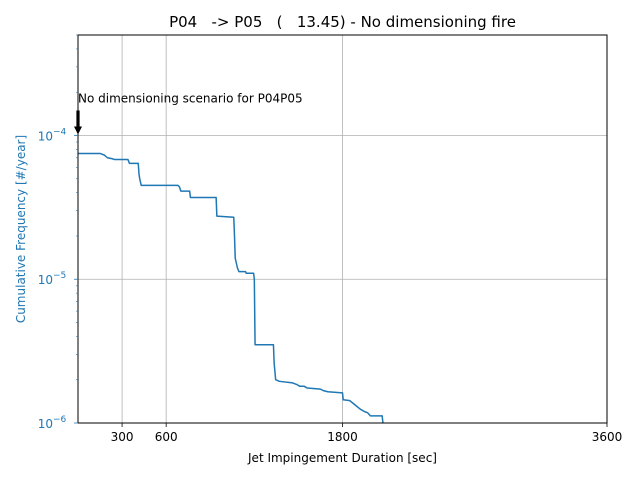 Image resolution: width=640 pixels, height=480 pixels. I want to click on y-ticks: 10⁻⁶ 10⁻⁵ 10⁻⁴, so click(58, 232).